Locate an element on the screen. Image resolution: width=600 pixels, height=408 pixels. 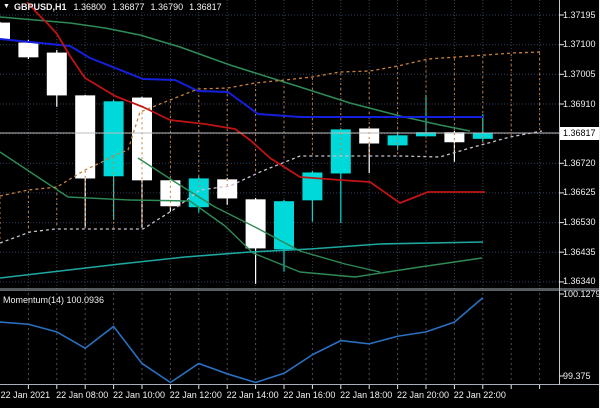
time-axis-label: 22 Jan 16:00 is located at coordinates (309, 395).